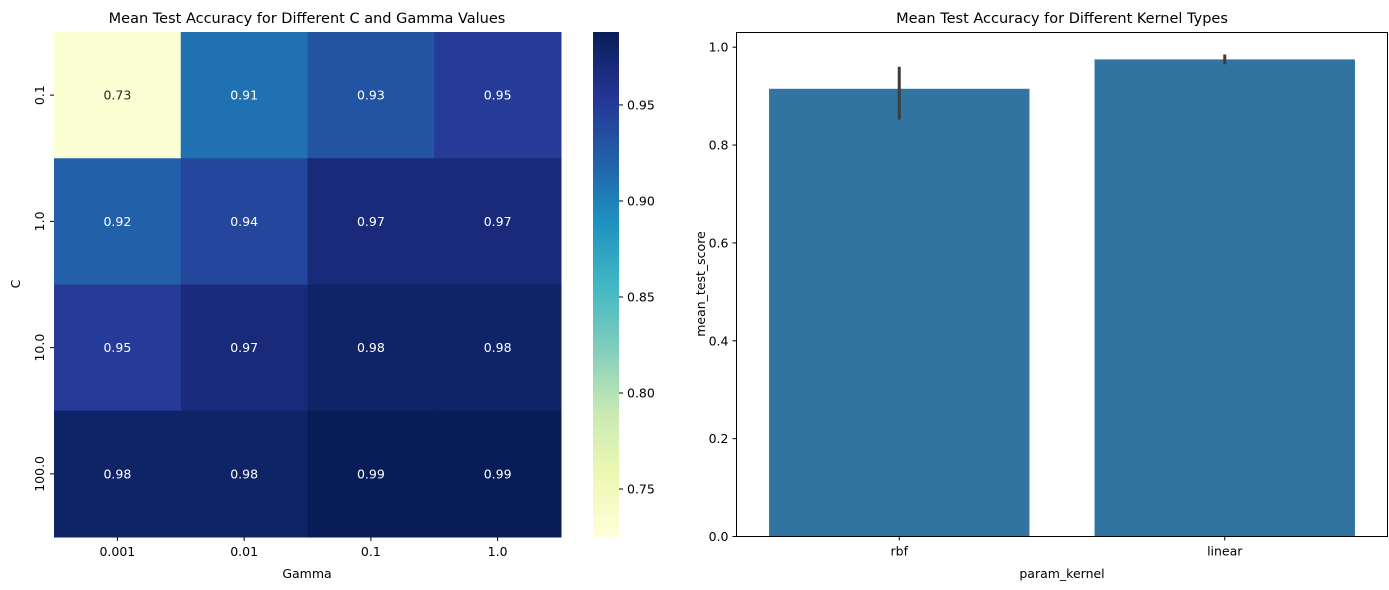  Describe the element at coordinates (1061, 573) in the screenshot. I see `bar-x-axis-label: param_kernel` at that location.